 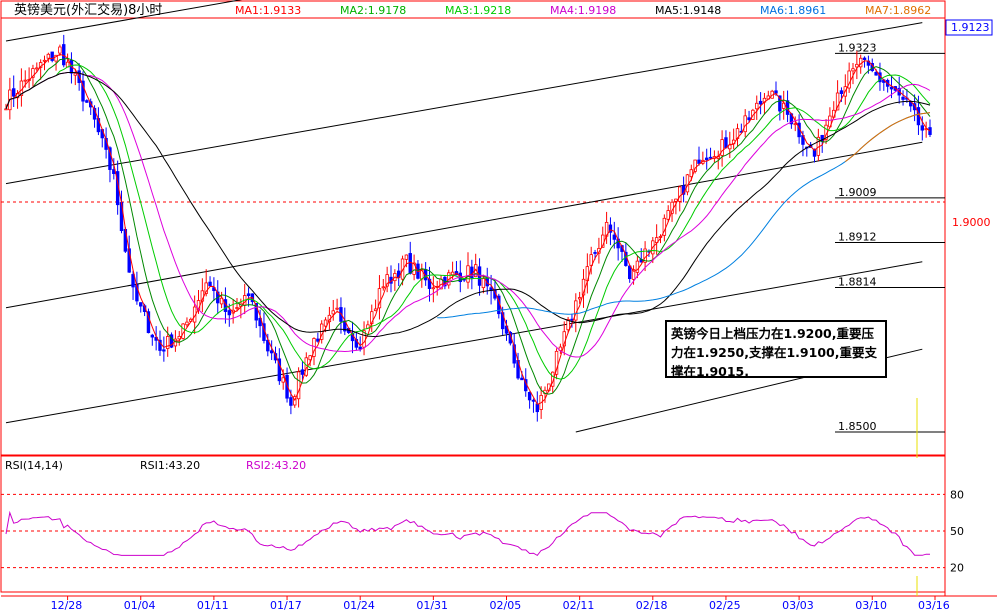 I want to click on last-price-label: 1.9123, so click(x=970, y=27).